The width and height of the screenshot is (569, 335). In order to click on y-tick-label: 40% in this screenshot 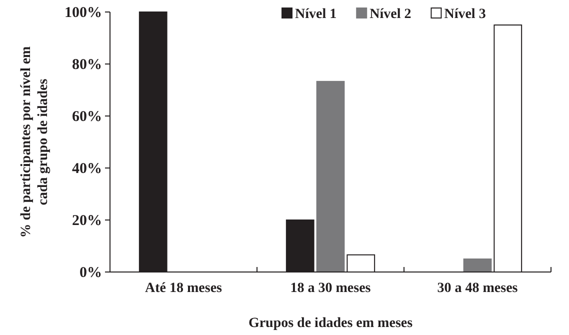, I will do `click(87, 168)`.